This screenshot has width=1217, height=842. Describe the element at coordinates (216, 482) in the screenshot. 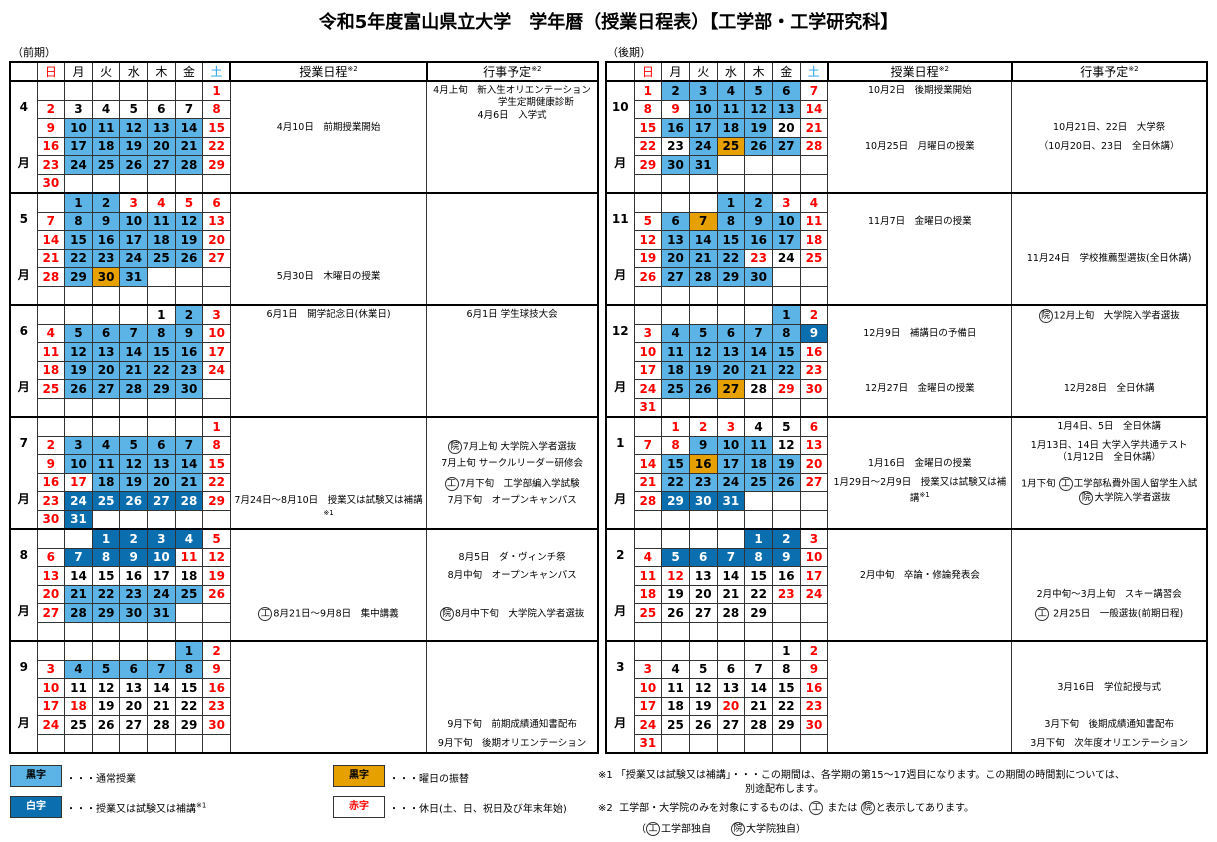

I see `day-cell: 22` at that location.